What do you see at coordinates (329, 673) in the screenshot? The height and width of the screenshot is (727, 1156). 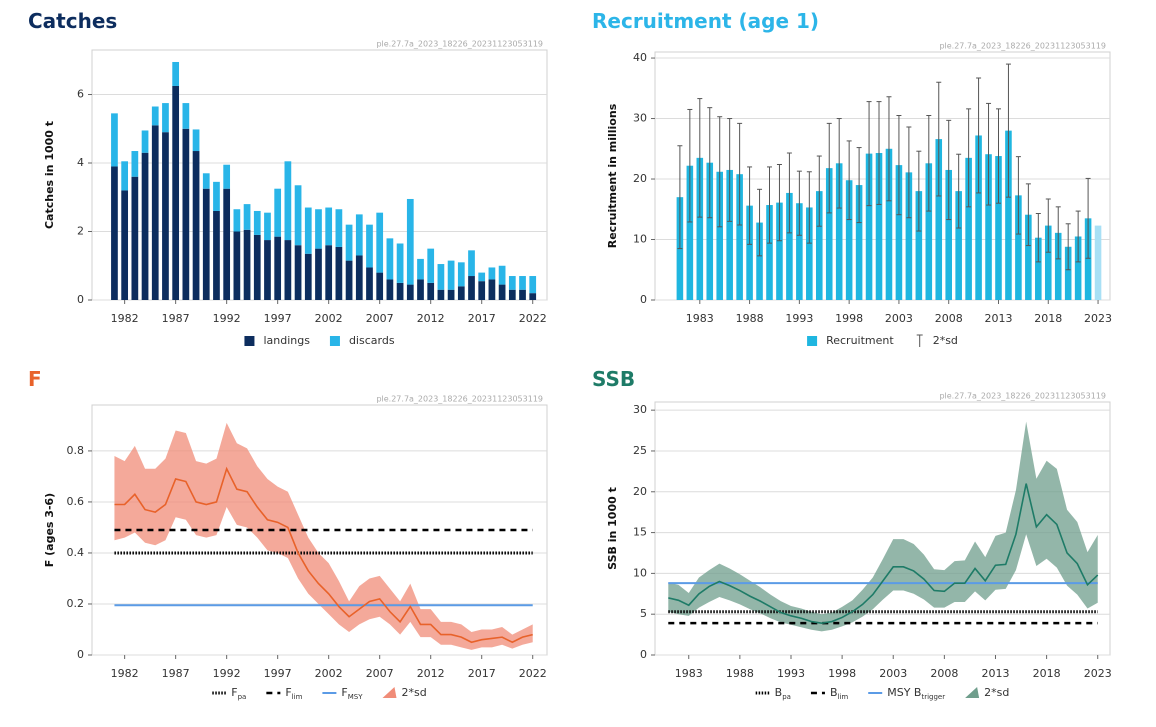 I see `x-tick-label: 2002` at bounding box center [329, 673].